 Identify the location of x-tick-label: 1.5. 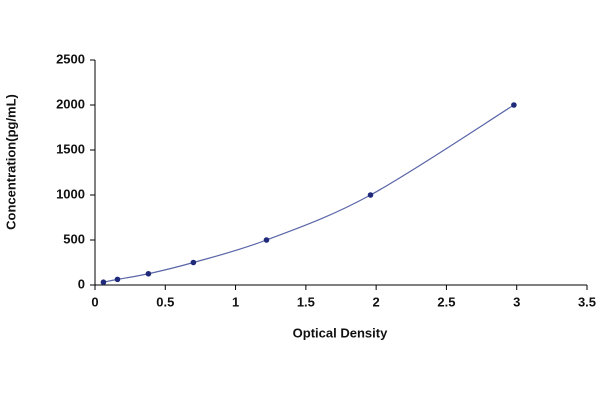
(306, 301).